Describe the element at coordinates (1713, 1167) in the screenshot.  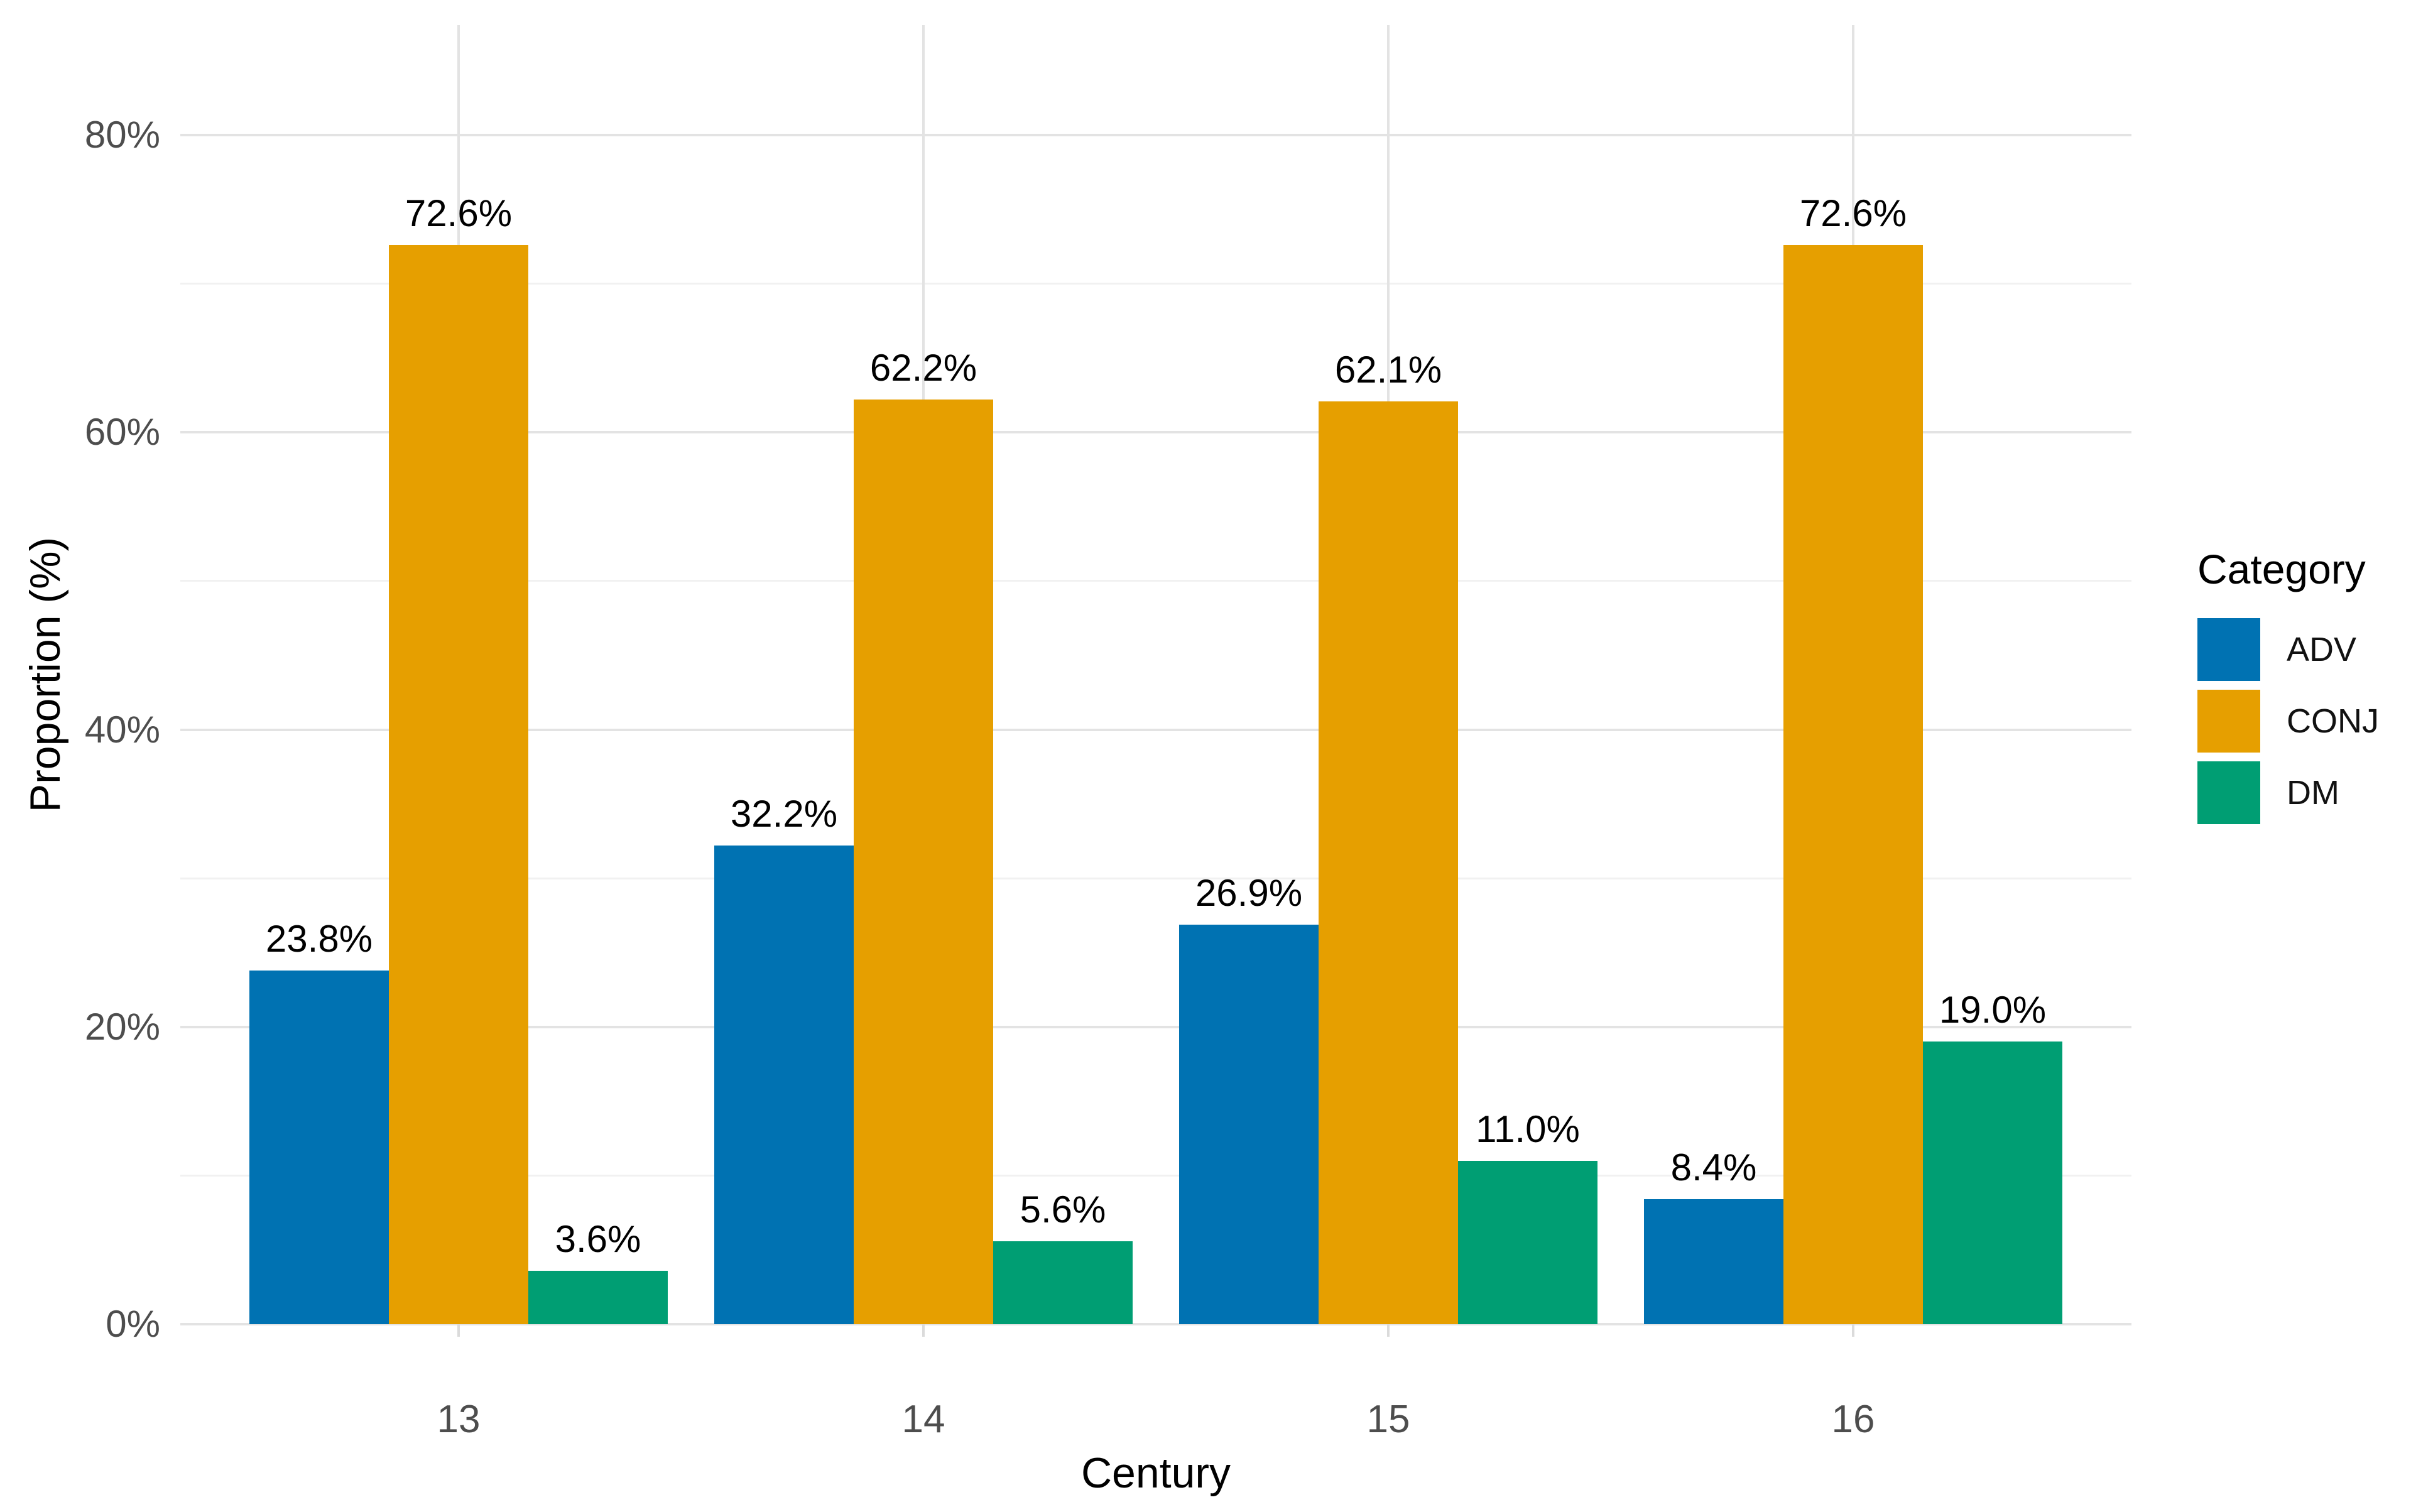
I see `bar-value-label: 8.4%` at that location.